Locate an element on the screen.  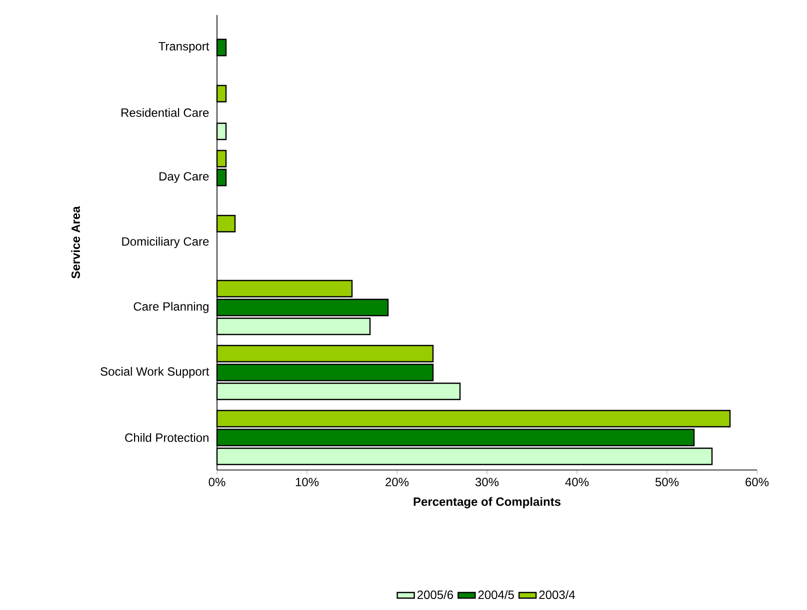
x-tick-label: 0% is located at coordinates (217, 482).